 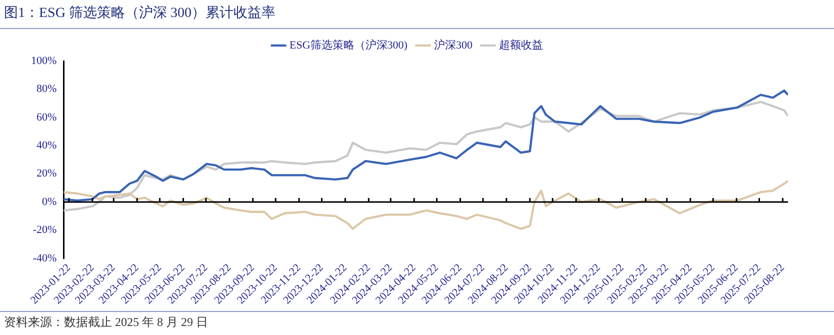 I want to click on y-tick-label: 0%, so click(x=49, y=202).